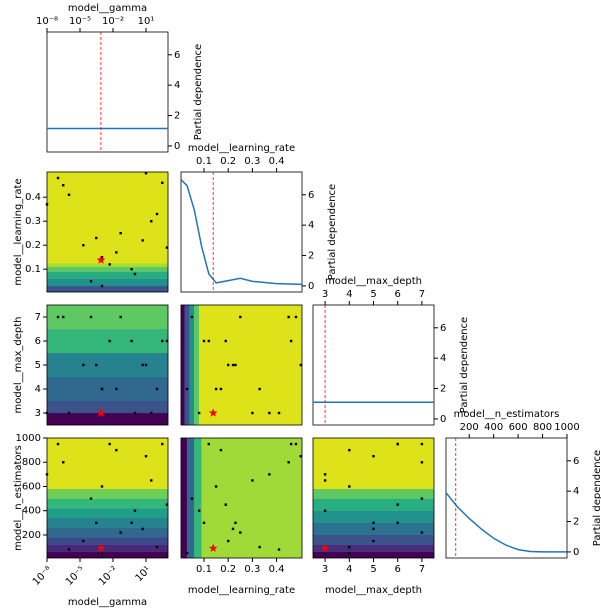 Image resolution: width=601 pixels, height=614 pixels. I want to click on x-tick-label: 1000, so click(566, 427).